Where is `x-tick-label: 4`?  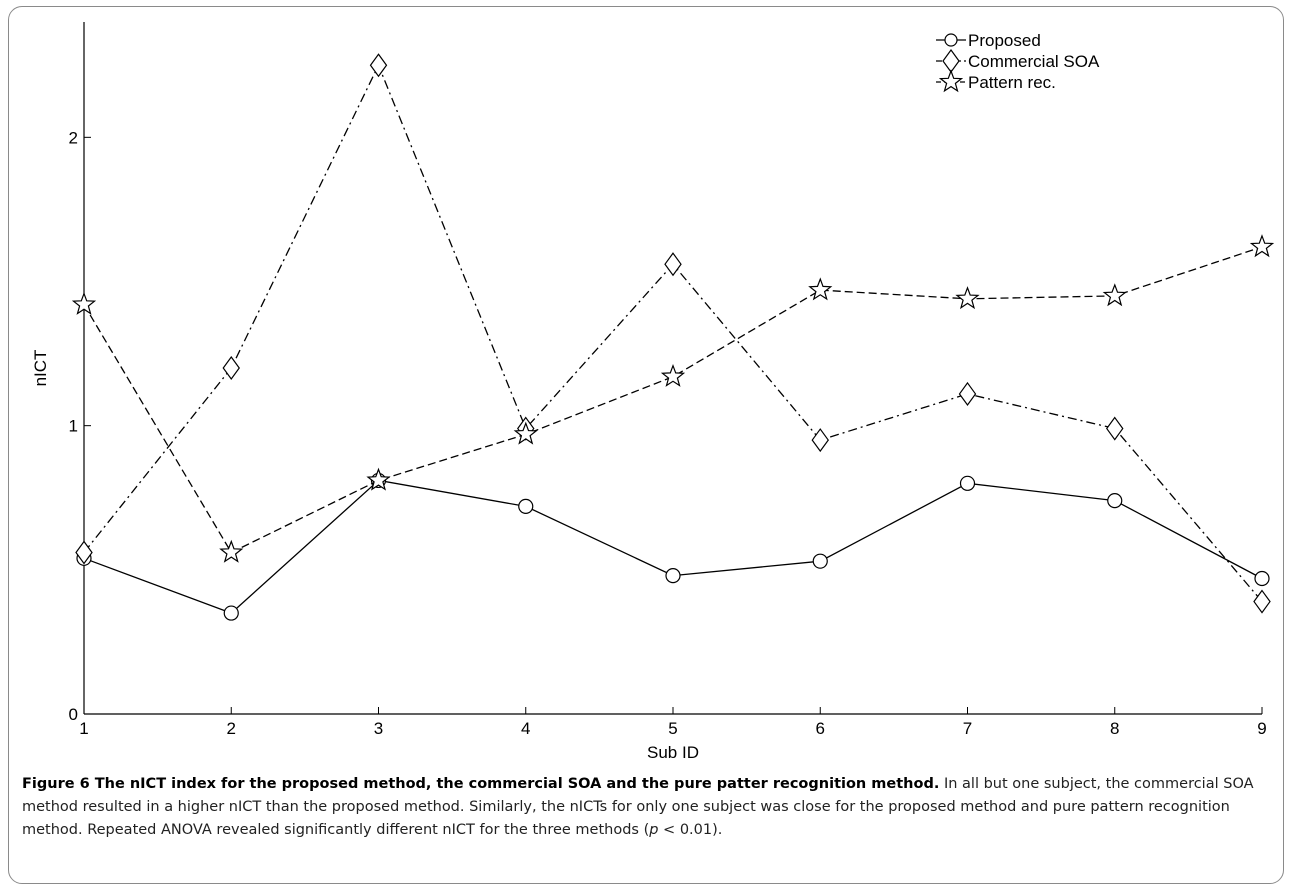 x-tick-label: 4 is located at coordinates (525, 728).